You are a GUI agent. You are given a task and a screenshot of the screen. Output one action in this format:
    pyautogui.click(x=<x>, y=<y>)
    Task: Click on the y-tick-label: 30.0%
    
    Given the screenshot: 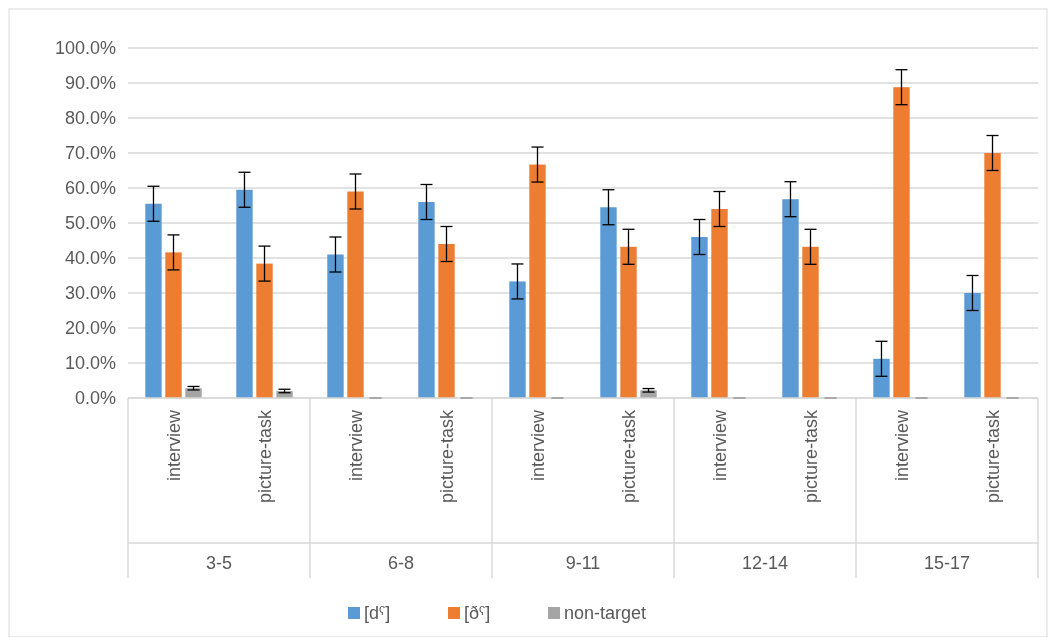 What is the action you would take?
    pyautogui.click(x=90, y=293)
    